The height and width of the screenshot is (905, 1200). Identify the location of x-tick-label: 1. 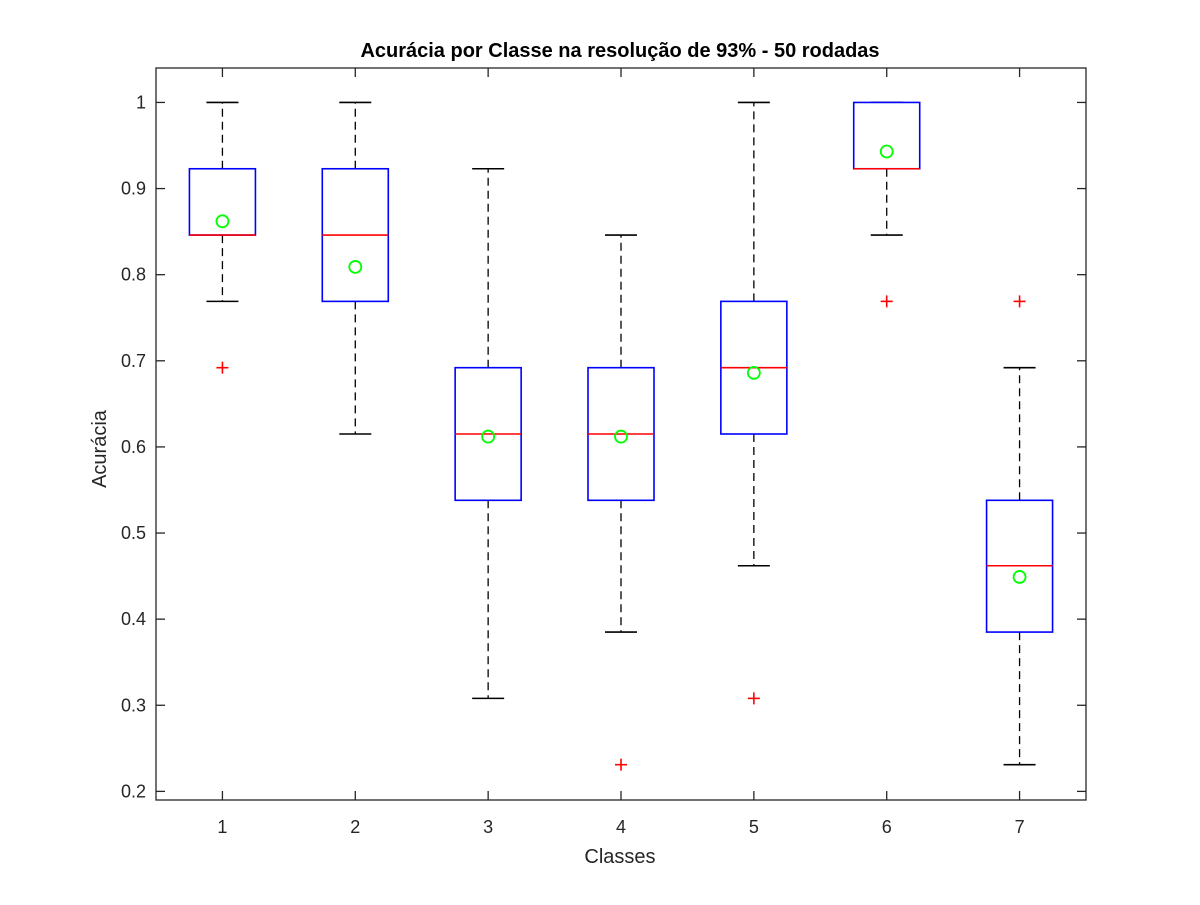
(222, 827).